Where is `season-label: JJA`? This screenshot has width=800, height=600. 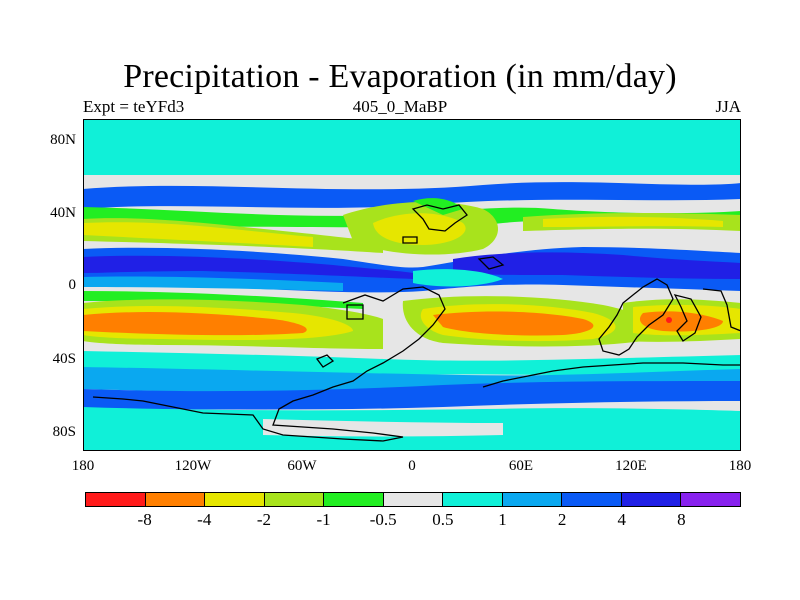 season-label: JJA is located at coordinates (728, 106).